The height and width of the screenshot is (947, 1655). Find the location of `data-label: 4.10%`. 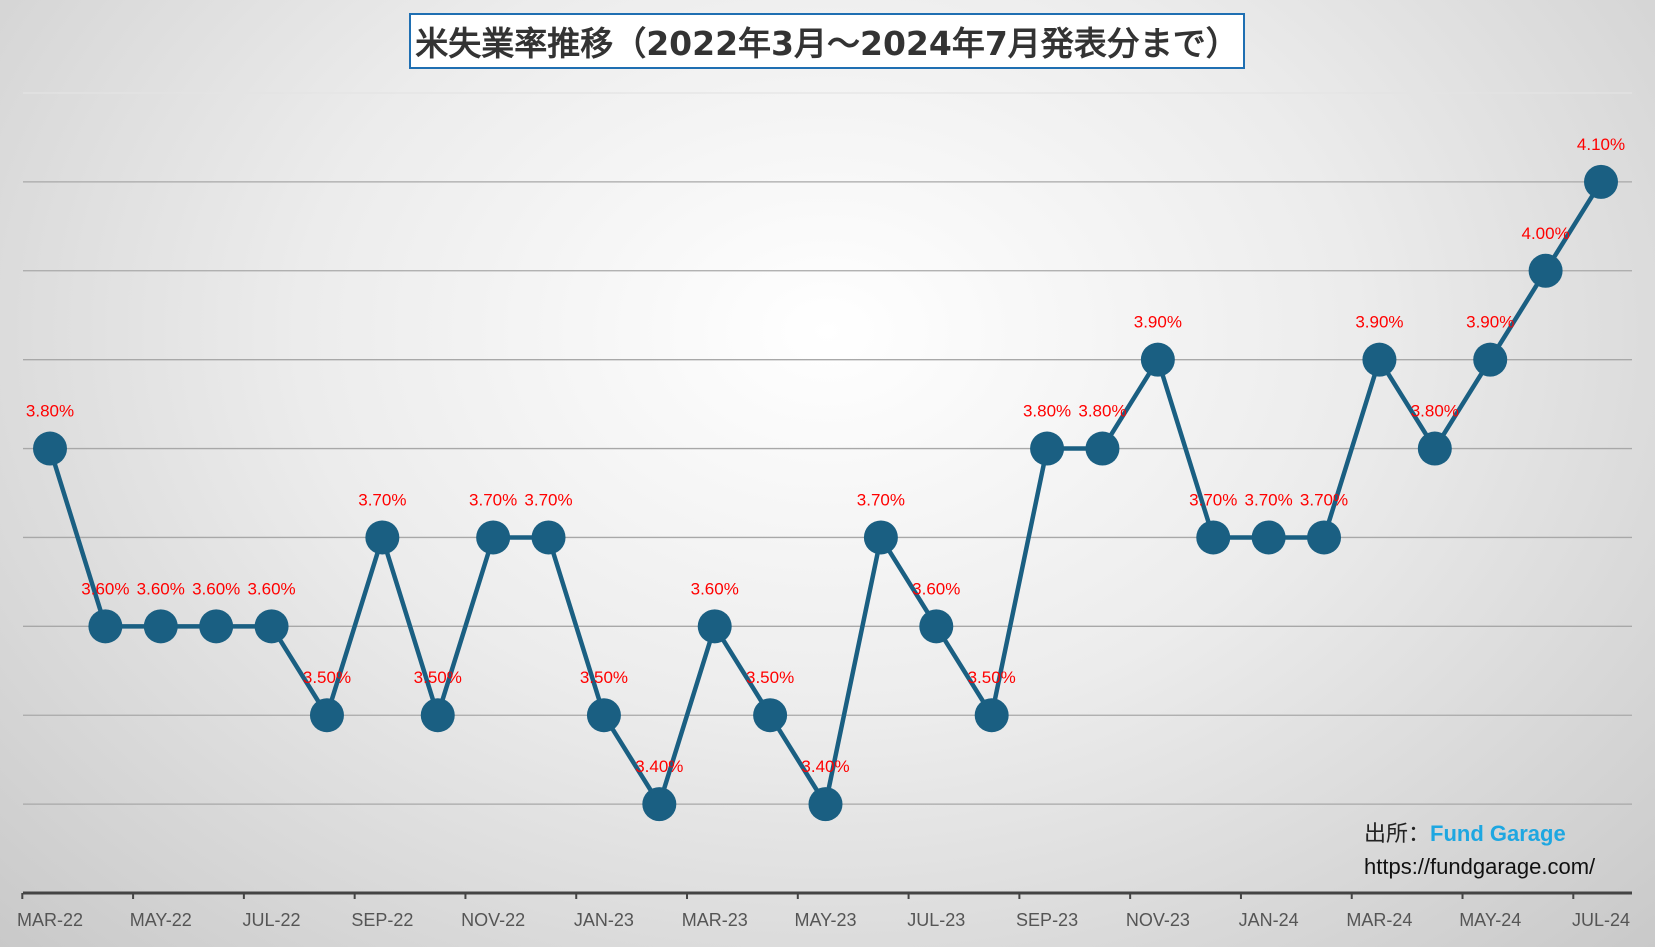

data-label: 4.10% is located at coordinates (1601, 144).